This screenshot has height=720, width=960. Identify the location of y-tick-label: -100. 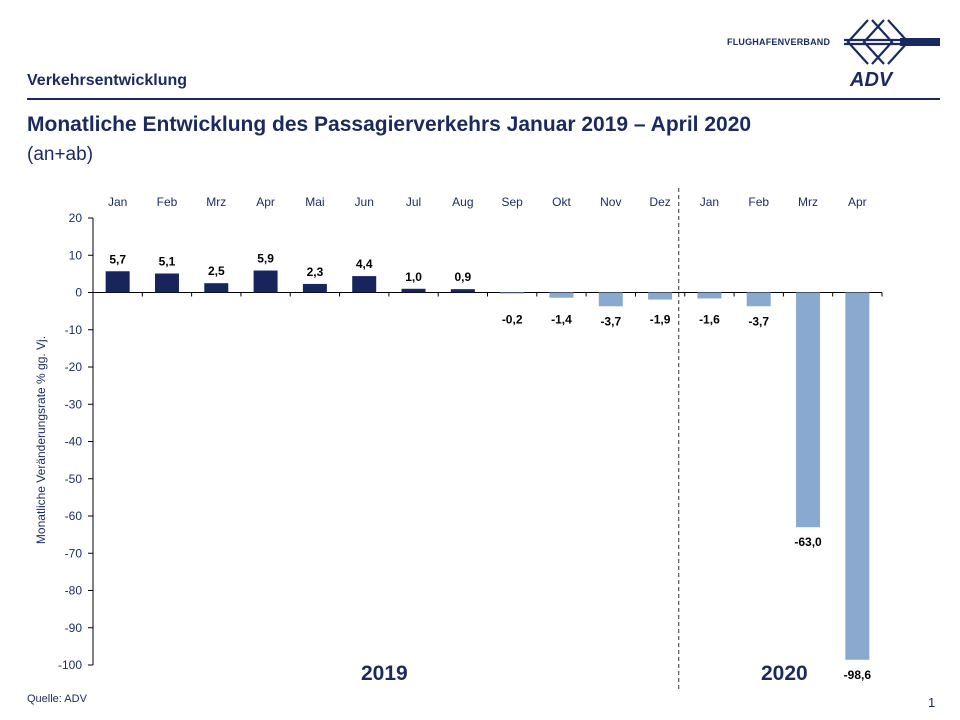
(70, 665).